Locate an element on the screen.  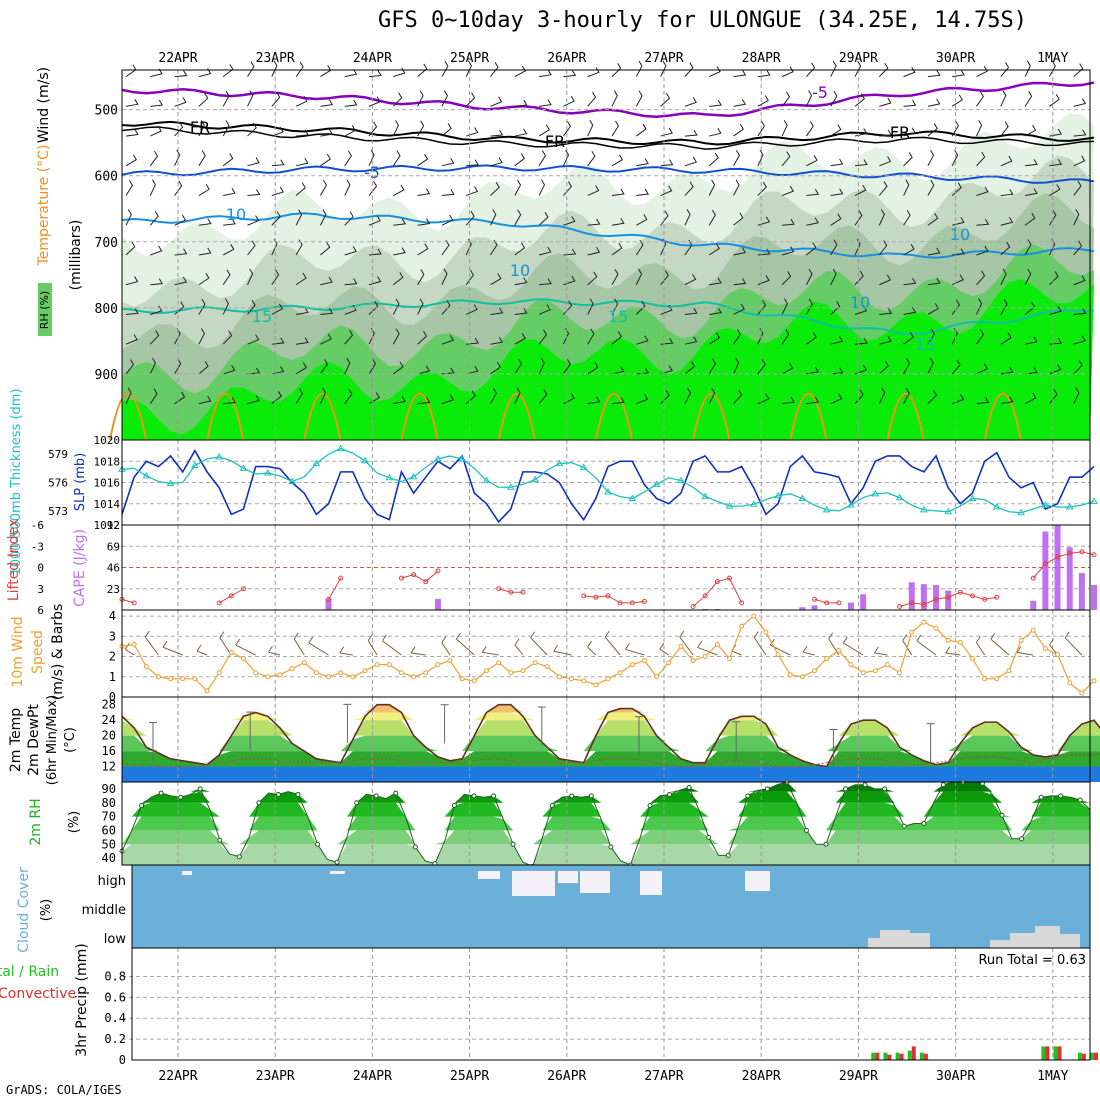
precip-axis-label: 3hr Precip (mm) is located at coordinates (82, 999).